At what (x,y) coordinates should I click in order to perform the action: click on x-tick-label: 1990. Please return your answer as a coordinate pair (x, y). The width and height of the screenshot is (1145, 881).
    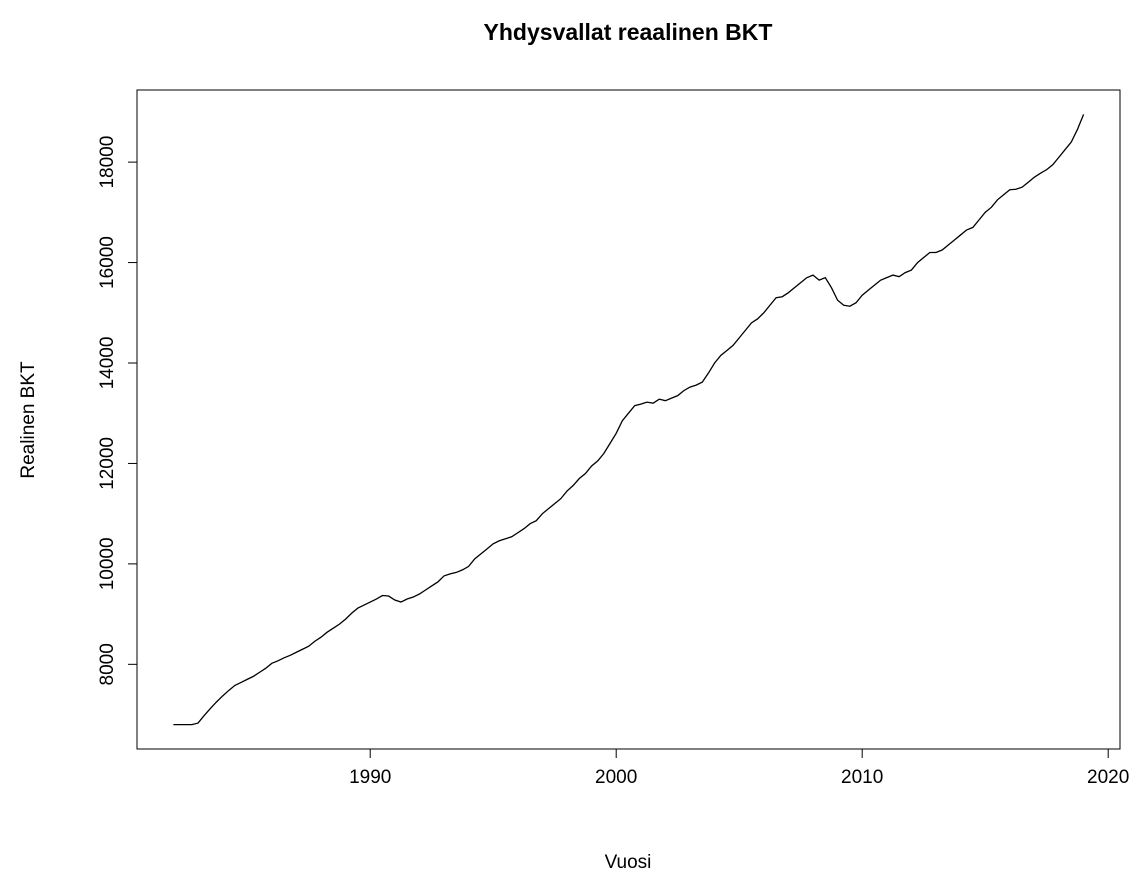
    Looking at the image, I should click on (370, 777).